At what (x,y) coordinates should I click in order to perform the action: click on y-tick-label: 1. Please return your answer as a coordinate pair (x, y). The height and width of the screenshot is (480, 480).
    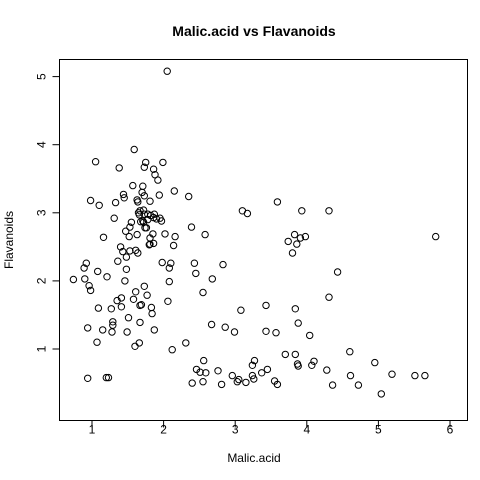
    Looking at the image, I should click on (42, 348).